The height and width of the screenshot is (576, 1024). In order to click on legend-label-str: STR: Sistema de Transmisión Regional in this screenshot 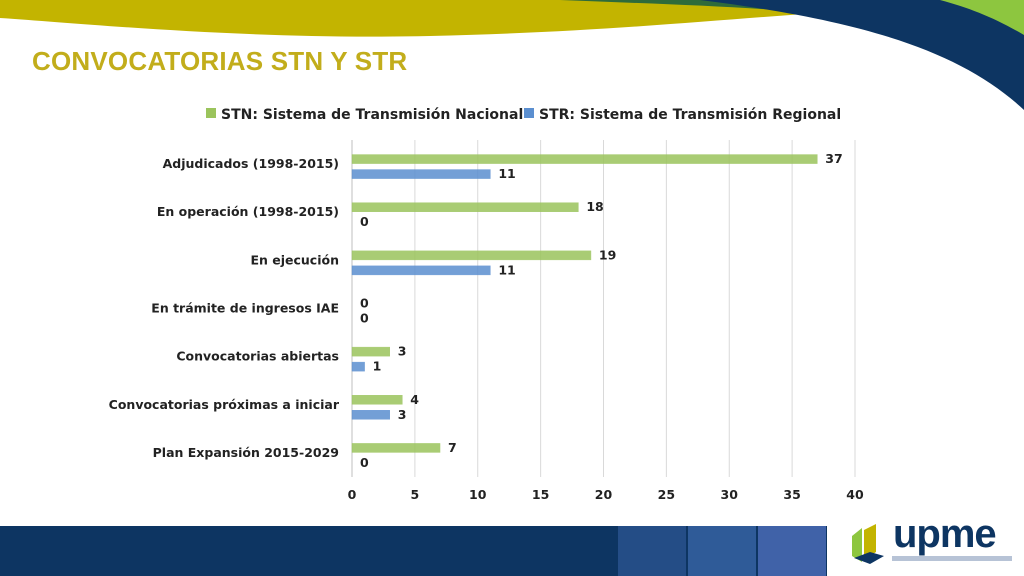, I will do `click(690, 115)`.